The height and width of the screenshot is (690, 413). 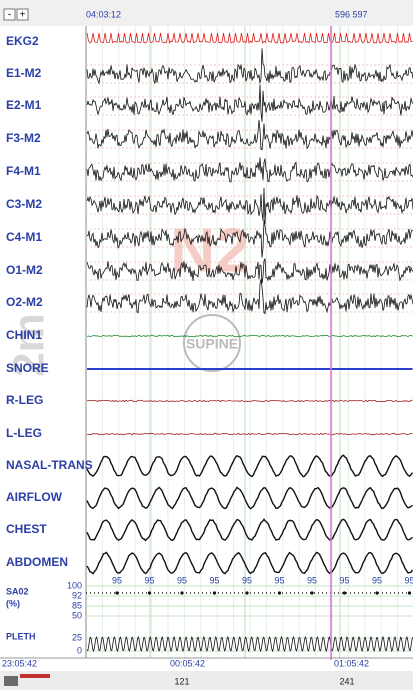 What do you see at coordinates (77, 615) in the screenshot?
I see `sao2-scale: 50` at bounding box center [77, 615].